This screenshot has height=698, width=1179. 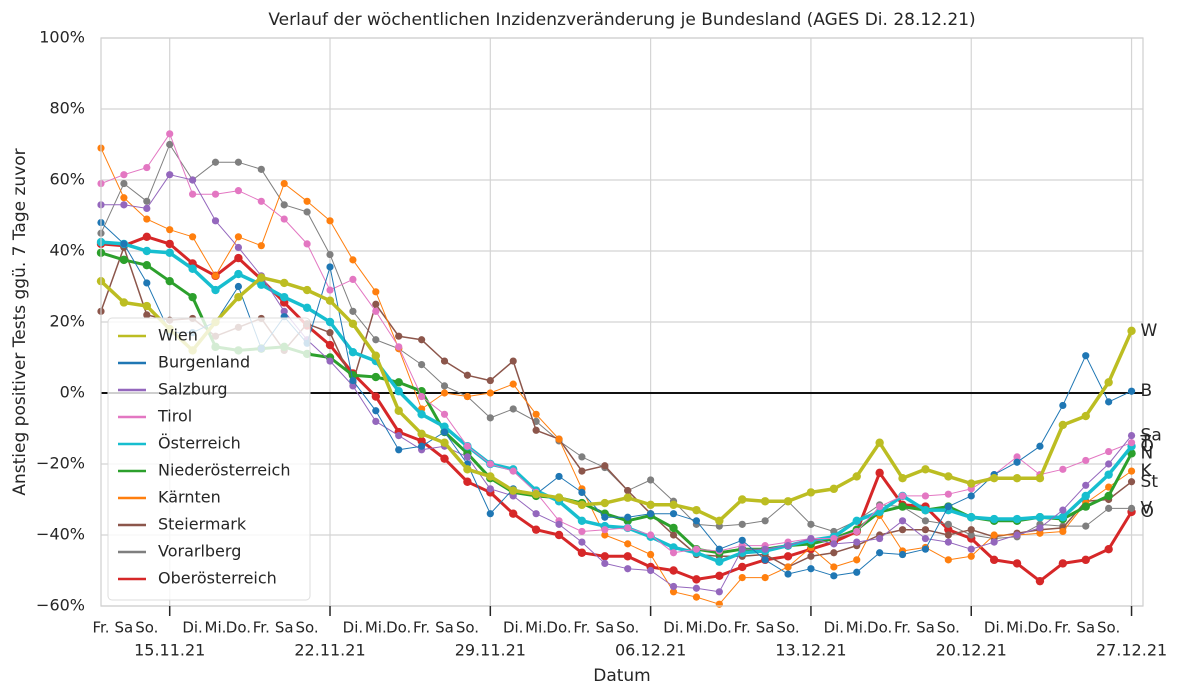 What do you see at coordinates (1147, 471) in the screenshot?
I see `end-label: K` at bounding box center [1147, 471].